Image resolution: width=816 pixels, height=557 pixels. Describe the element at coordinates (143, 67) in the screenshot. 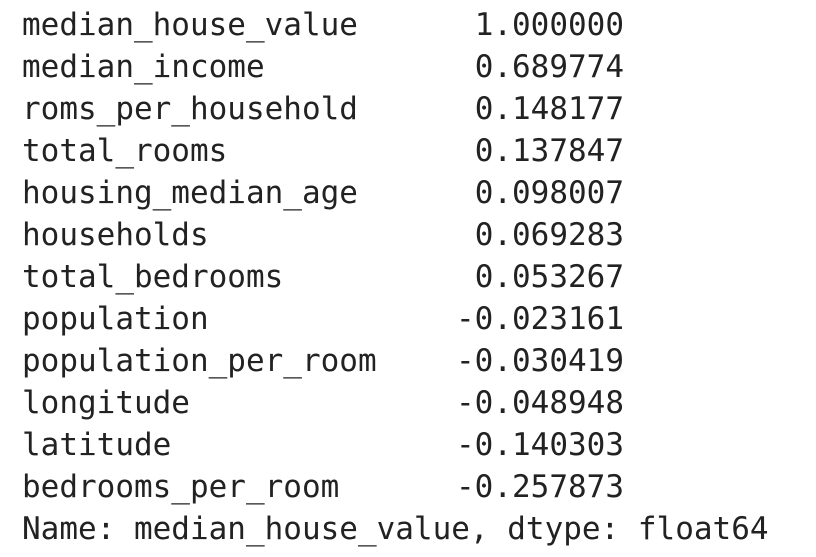

I see `row-name: median_income` at that location.